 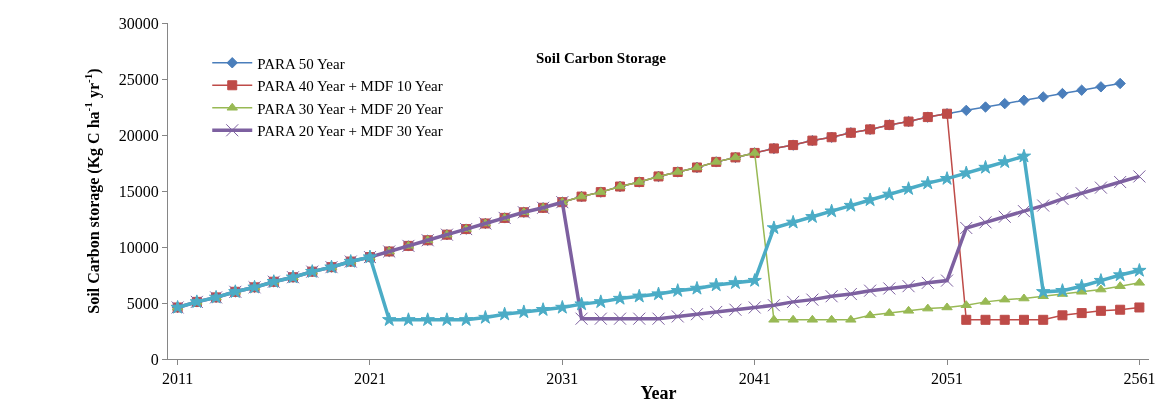 What do you see at coordinates (154, 359) in the screenshot?
I see `y-tick-label: 0` at bounding box center [154, 359].